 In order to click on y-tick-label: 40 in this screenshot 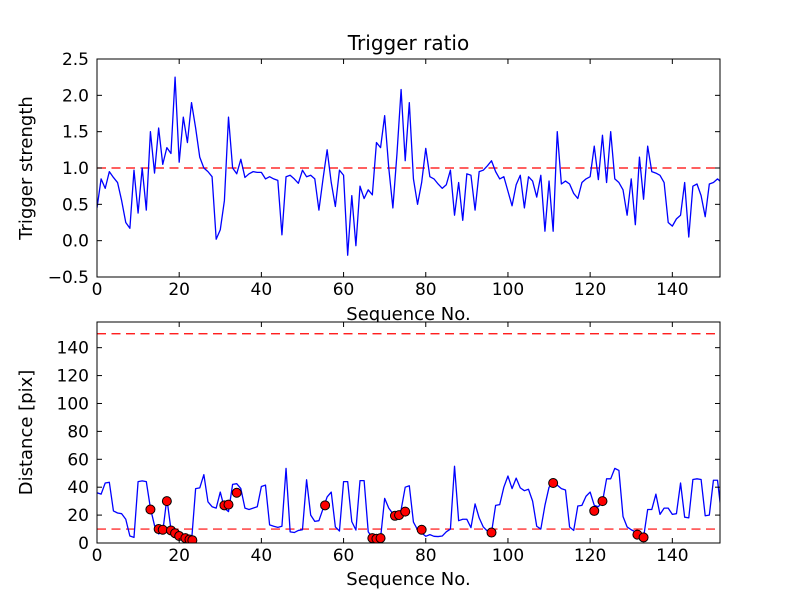, I will do `click(78, 488)`.